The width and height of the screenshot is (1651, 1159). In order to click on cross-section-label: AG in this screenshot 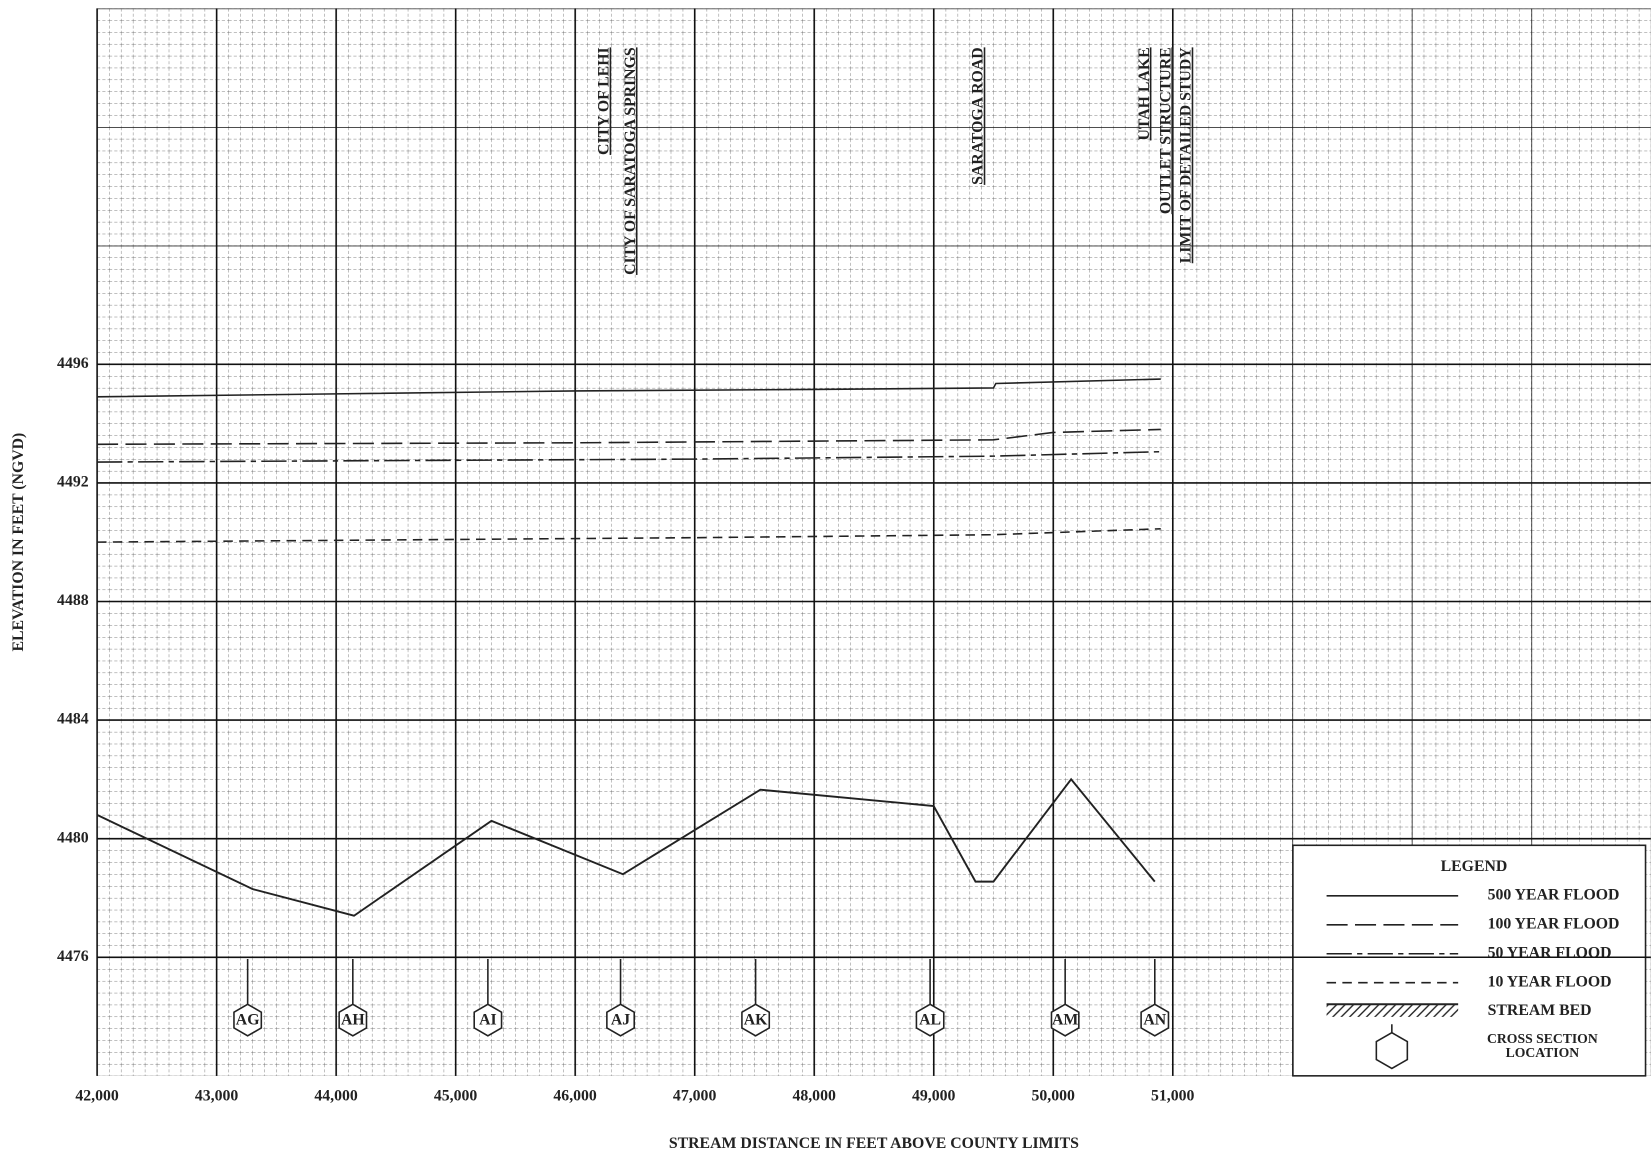, I will do `click(248, 1020)`.